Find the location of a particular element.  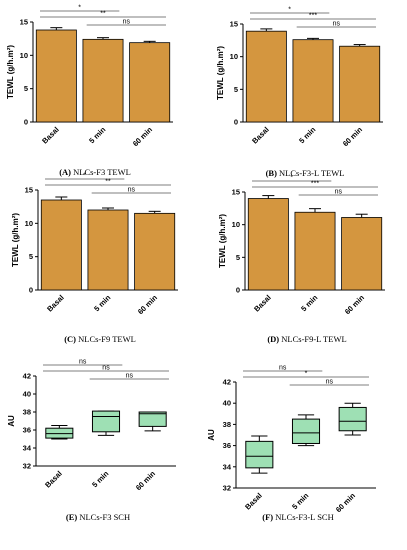

caption-text: NLCs-F3-L SCH is located at coordinates (303, 517).